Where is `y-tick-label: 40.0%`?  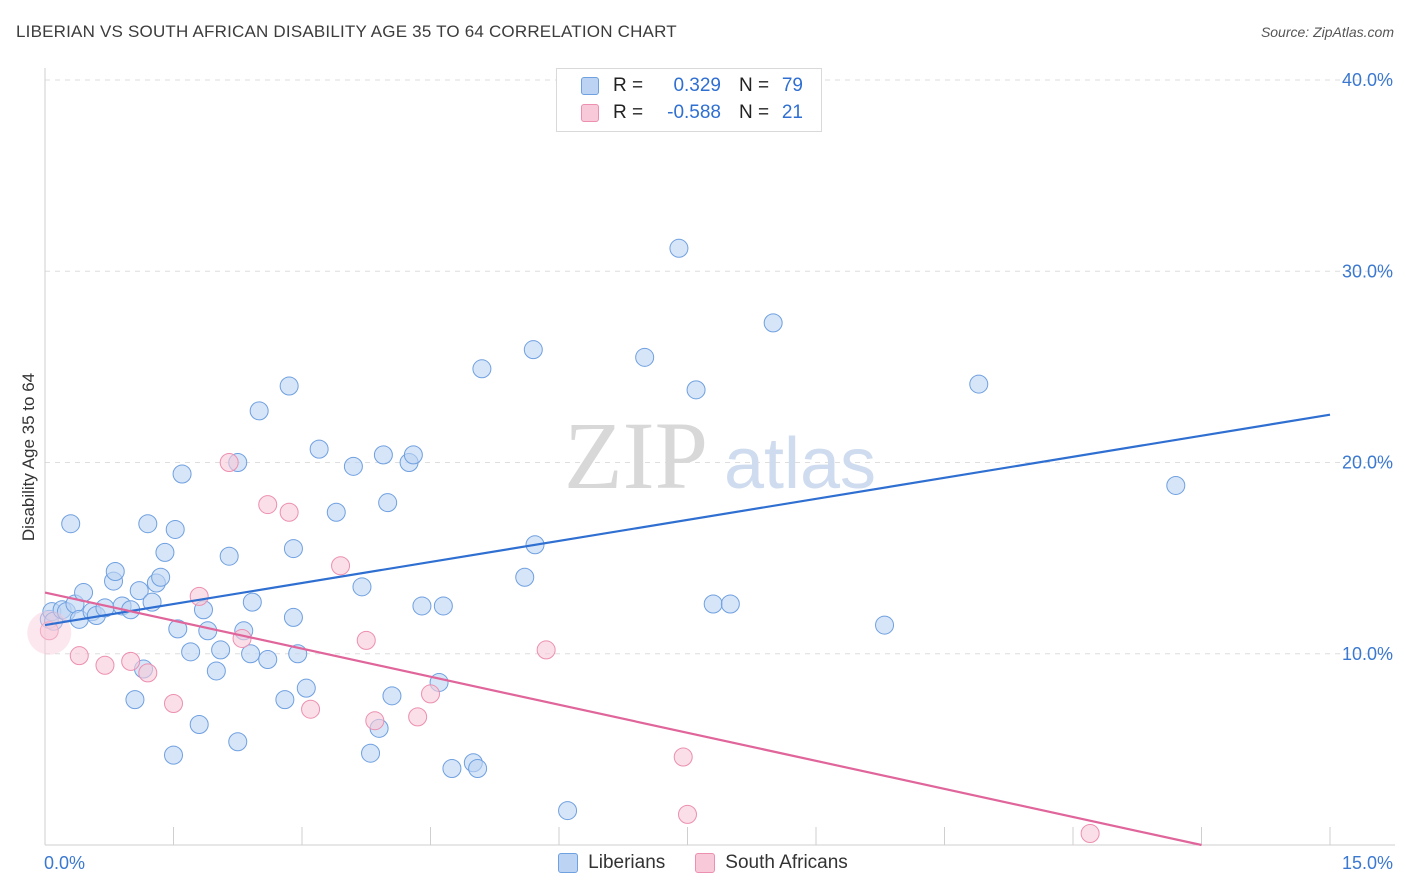 y-tick-label: 40.0% is located at coordinates (1367, 80).